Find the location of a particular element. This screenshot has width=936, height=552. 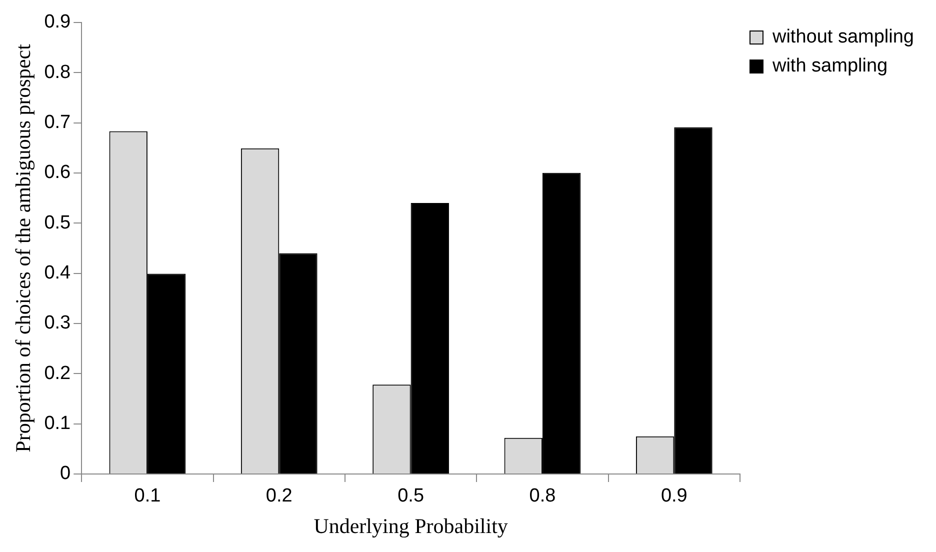

y-tick-label: 0.3 is located at coordinates (57, 323).